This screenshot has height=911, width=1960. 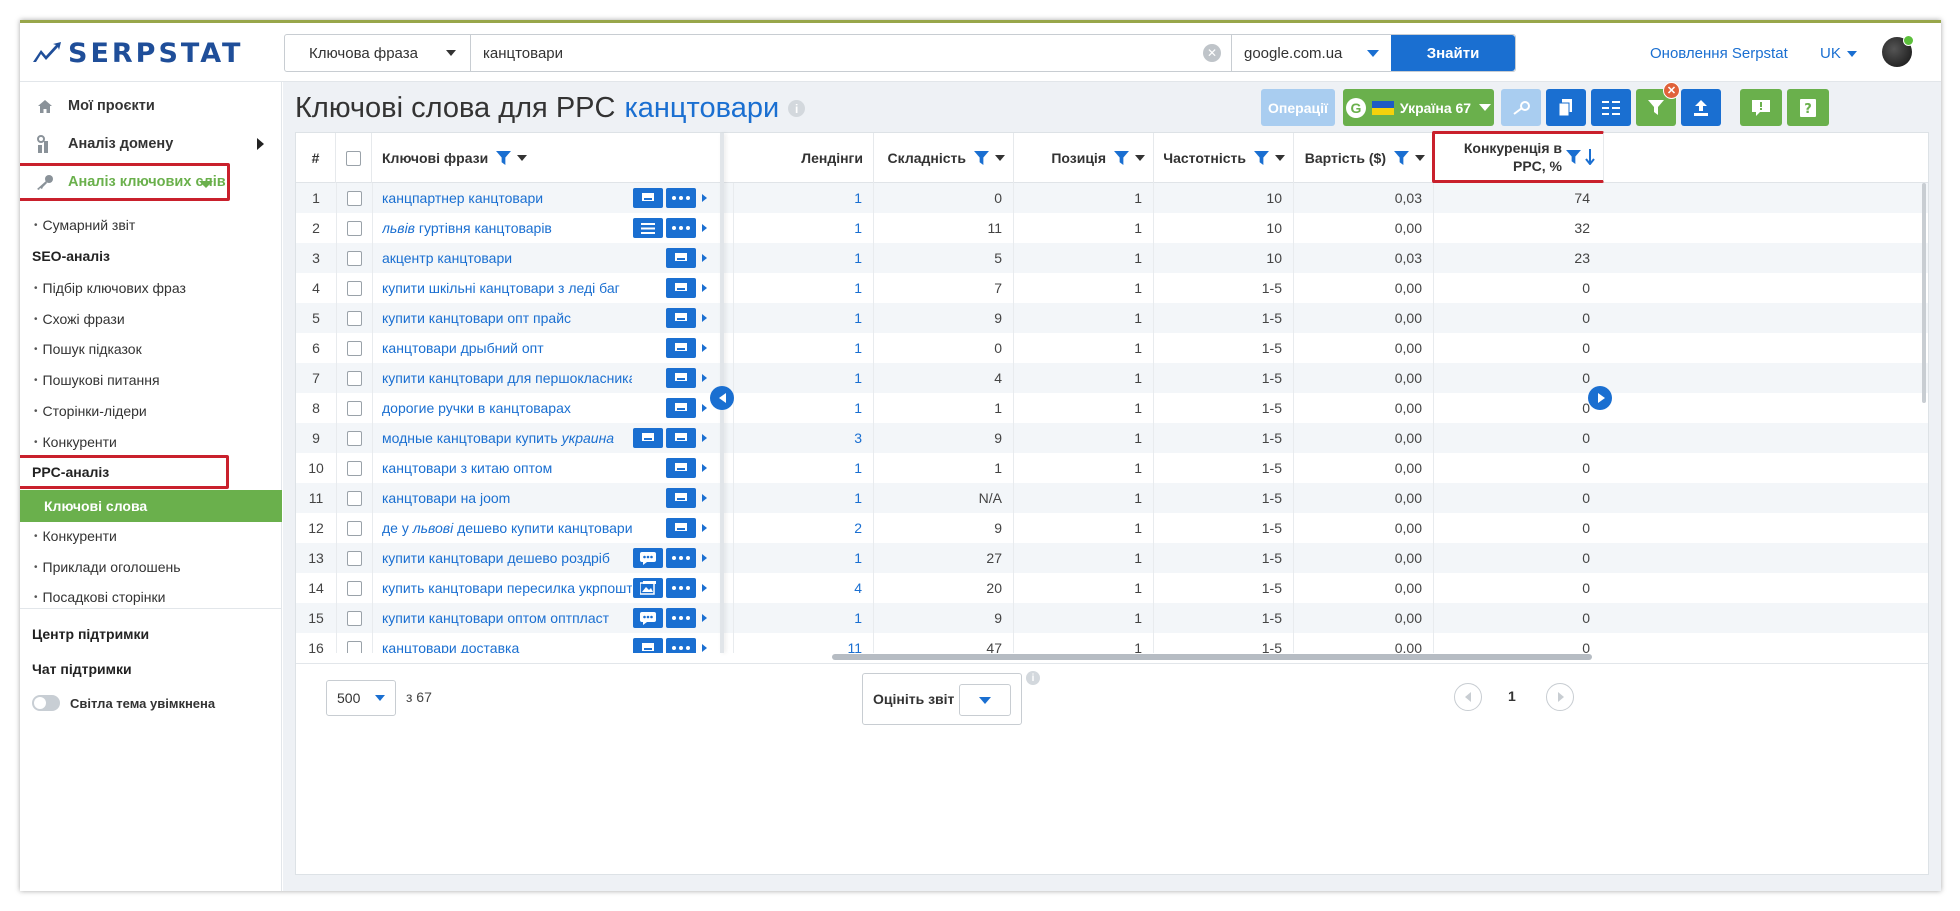 I want to click on list-icon, so click(x=648, y=228).